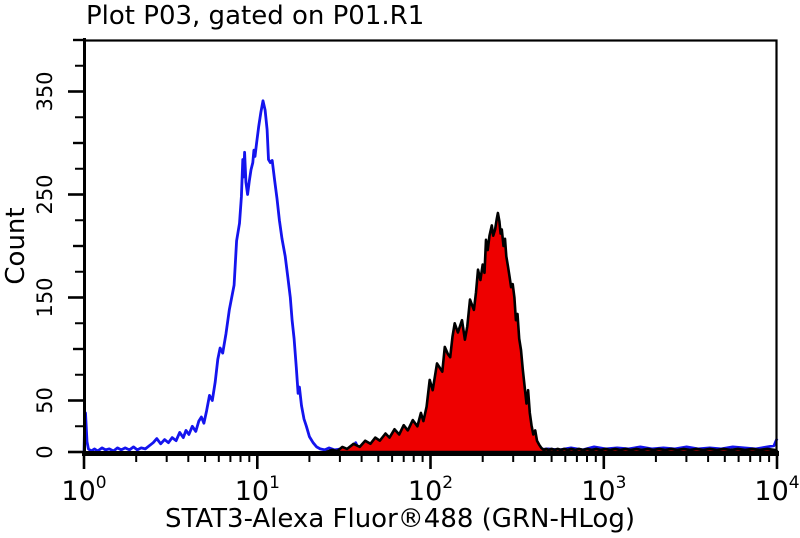 The width and height of the screenshot is (800, 538). I want to click on x-tick-label: 104, so click(776, 490).